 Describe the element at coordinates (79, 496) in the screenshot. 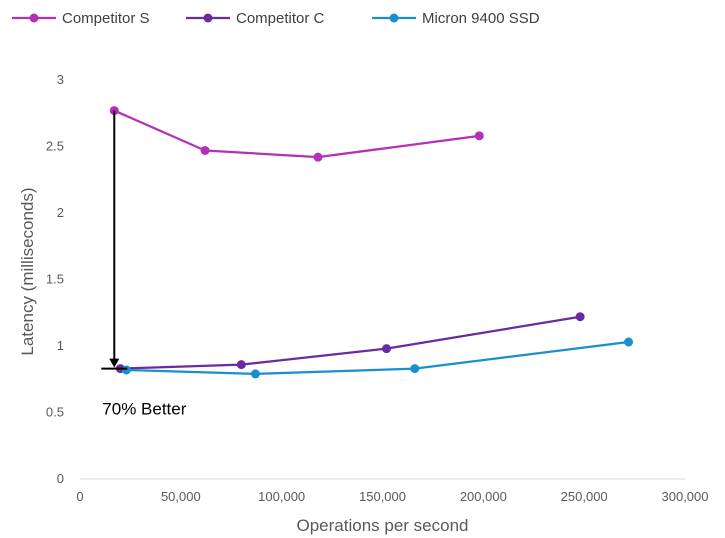

I see `x-tick-label: 0` at that location.